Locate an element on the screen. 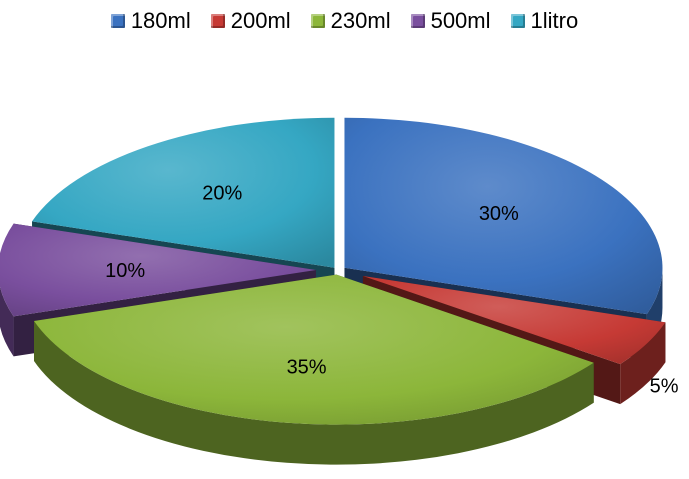  chart-legend: 180ml 200ml 230ml 500ml 1litro is located at coordinates (344, 21).